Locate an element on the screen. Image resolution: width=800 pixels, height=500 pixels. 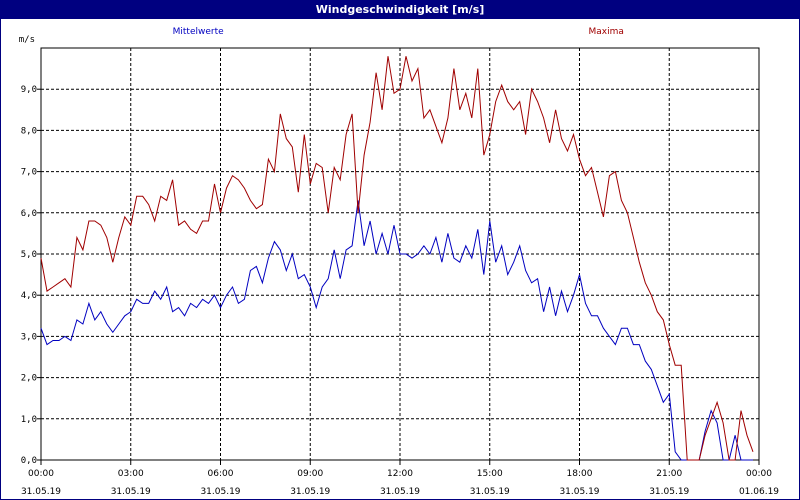
x-tick-time: 12:00 is located at coordinates (400, 474).